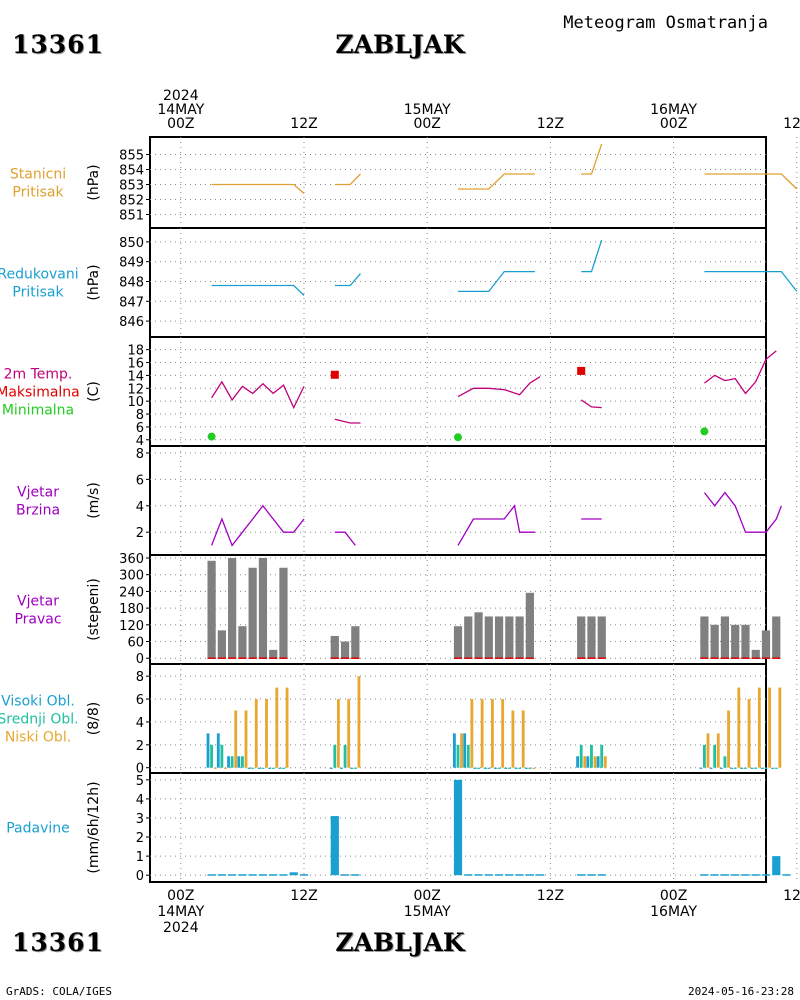 The width and height of the screenshot is (800, 1000). I want to click on panel-label-wind-speed: Vjetar, so click(38, 493).